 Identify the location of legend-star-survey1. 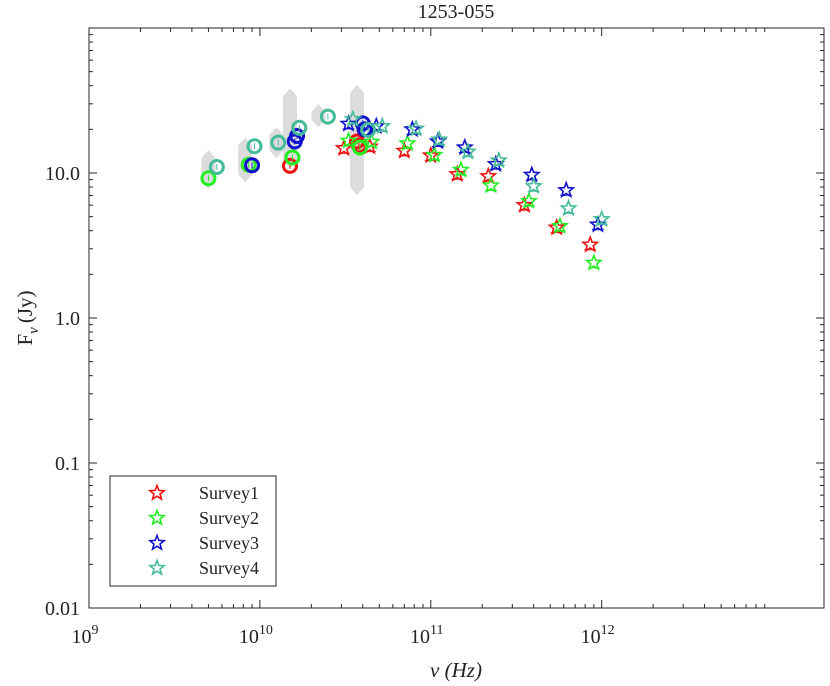
(157, 492).